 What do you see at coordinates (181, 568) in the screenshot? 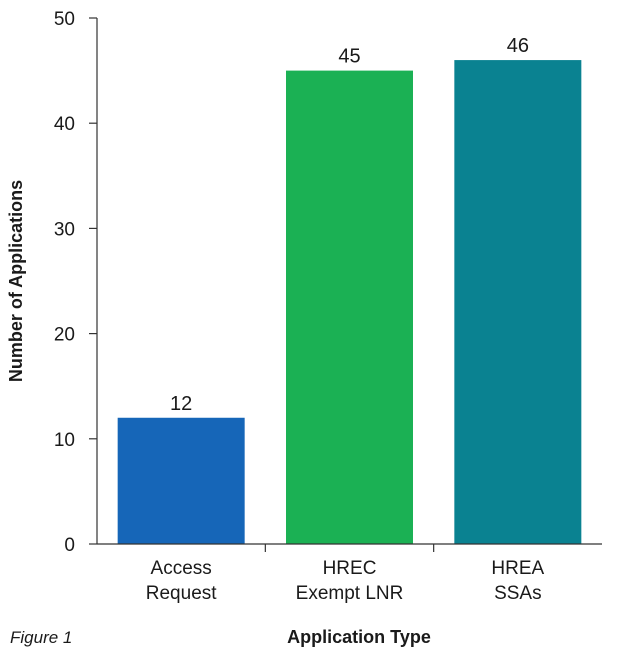
I see `category-label-1-line-1: Access` at bounding box center [181, 568].